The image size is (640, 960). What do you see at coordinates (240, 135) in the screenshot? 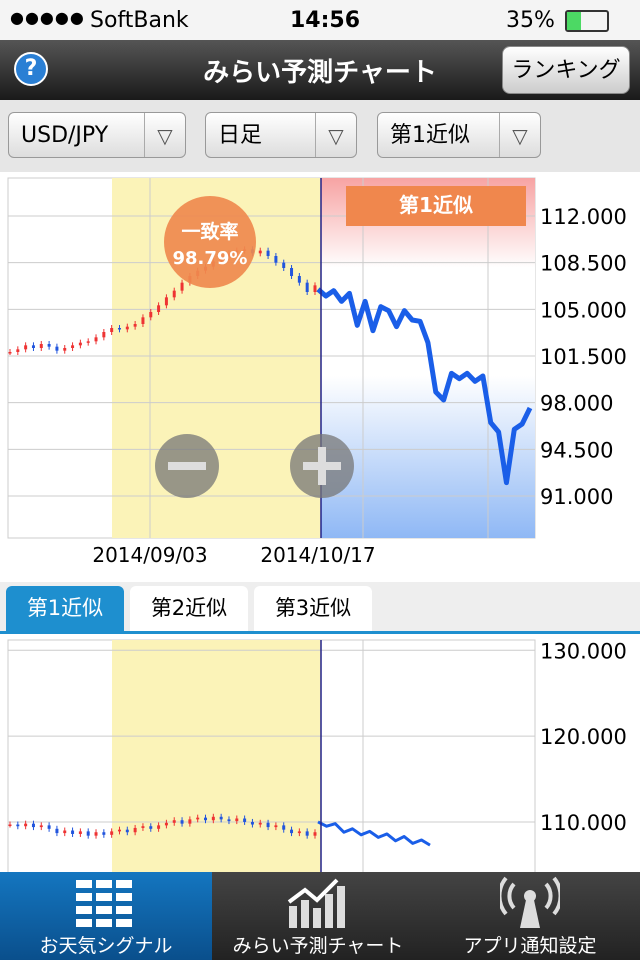
I see `selector-text: 日足` at bounding box center [240, 135].